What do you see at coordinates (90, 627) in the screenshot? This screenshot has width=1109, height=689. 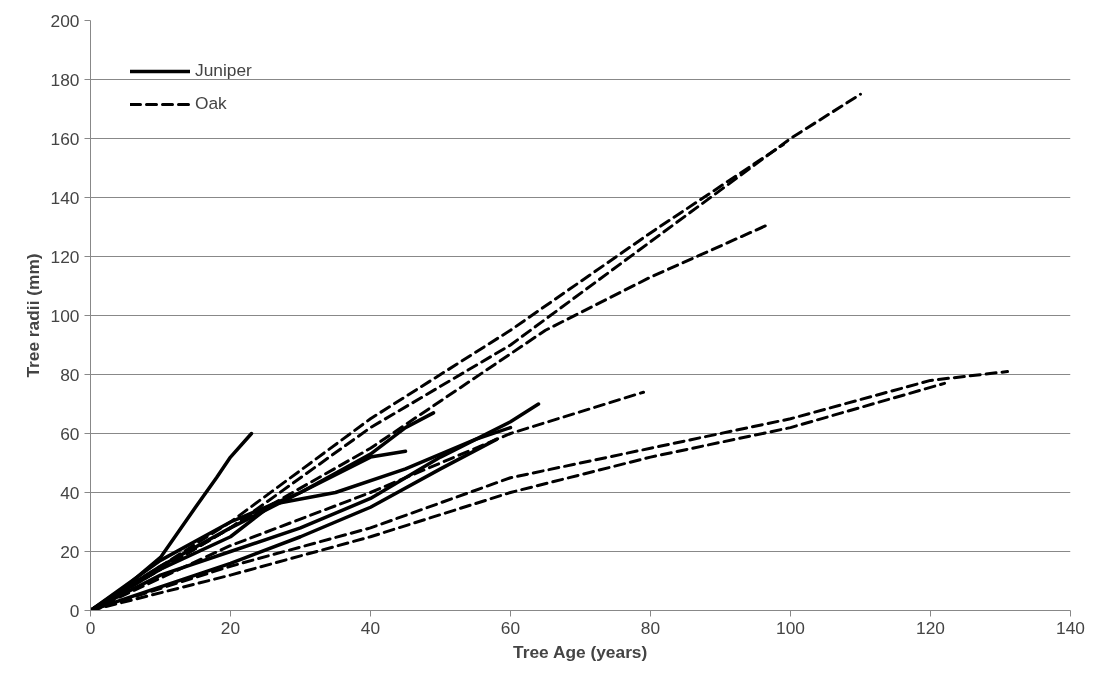 I see `x-tick-label: 0` at bounding box center [90, 627].